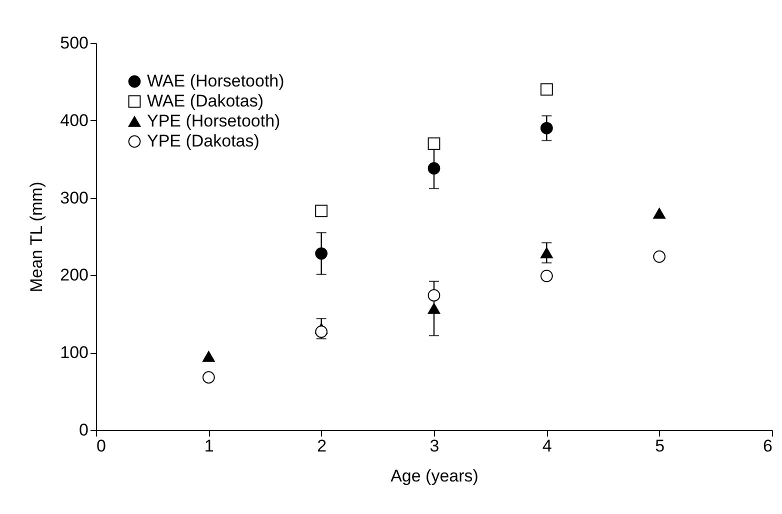 The height and width of the screenshot is (514, 782). What do you see at coordinates (547, 446) in the screenshot?
I see `x-tick-label: 4` at bounding box center [547, 446].